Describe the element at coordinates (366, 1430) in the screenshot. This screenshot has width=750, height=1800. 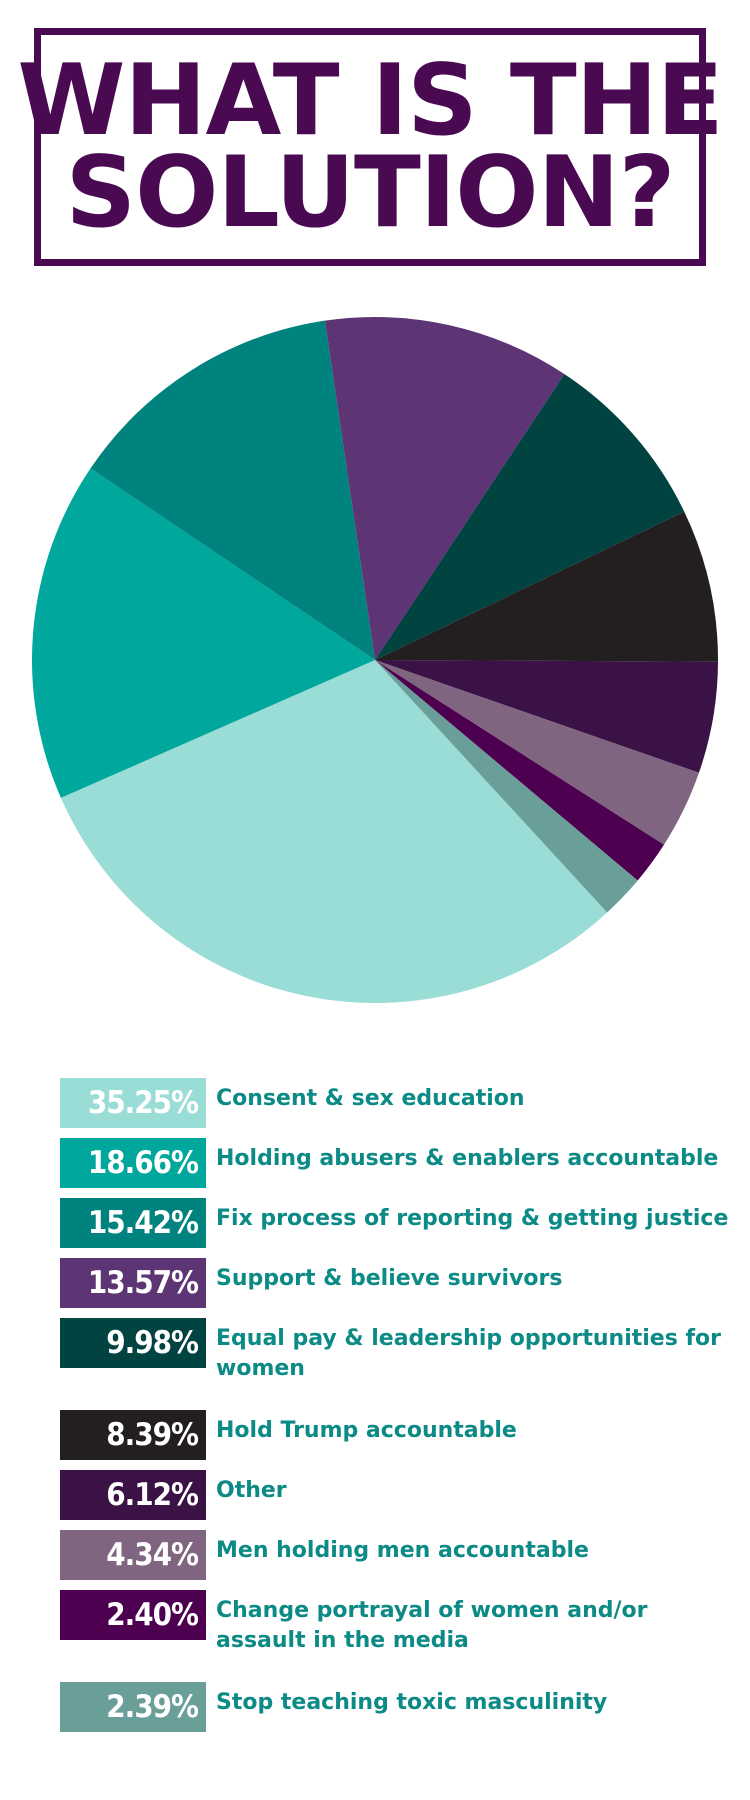
I see `legend-label: Hold Trump accountable` at that location.